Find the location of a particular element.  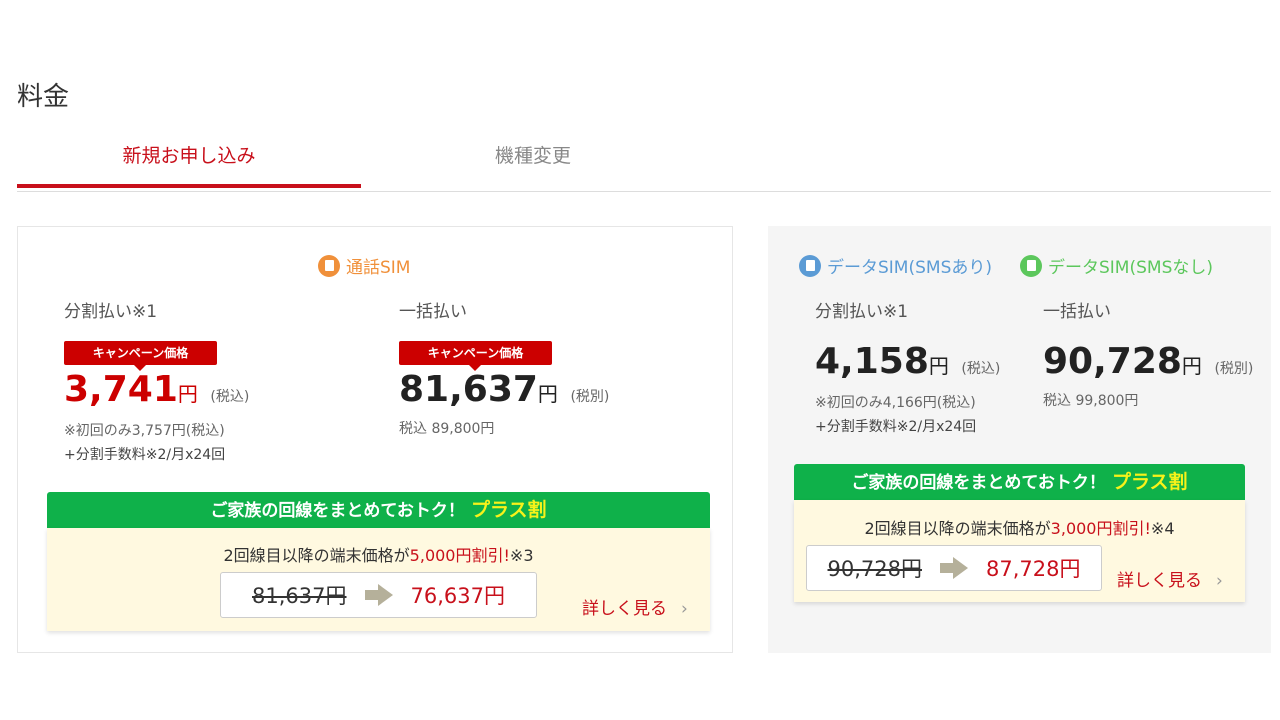

installment-price: 3,741円 (税込) is located at coordinates (156, 389).